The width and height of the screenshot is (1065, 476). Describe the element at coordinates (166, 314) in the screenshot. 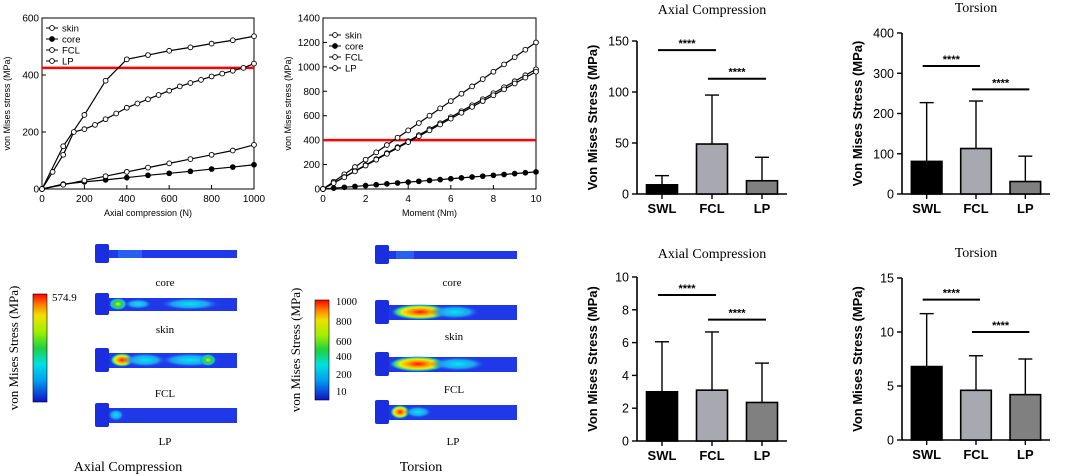

I see `fea-axial-model-skin: skin` at that location.